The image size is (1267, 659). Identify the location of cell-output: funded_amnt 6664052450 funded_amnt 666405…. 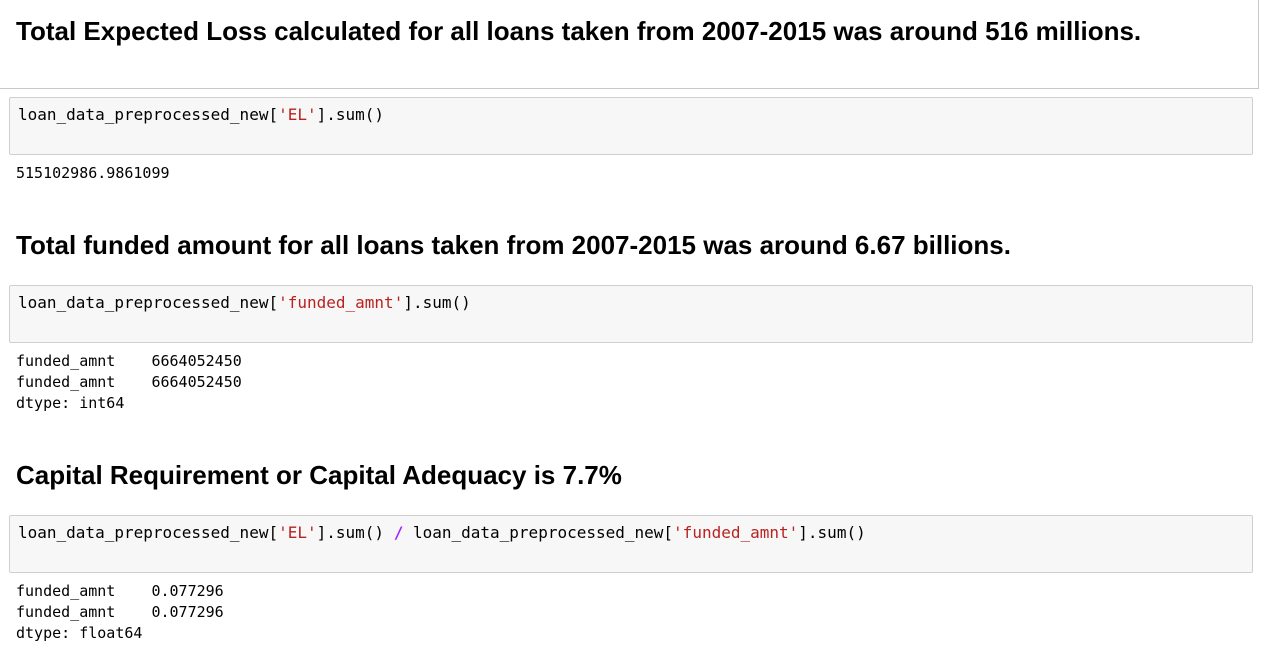
(129, 382).